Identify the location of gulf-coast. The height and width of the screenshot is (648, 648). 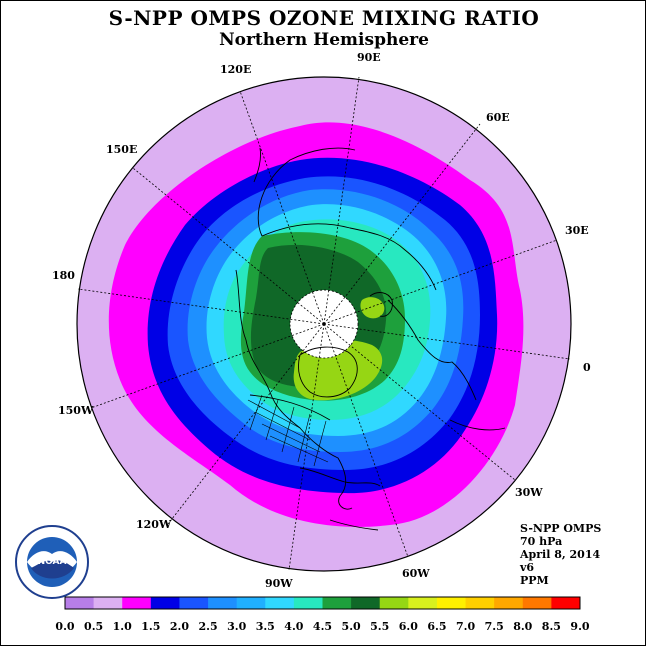
(340, 477).